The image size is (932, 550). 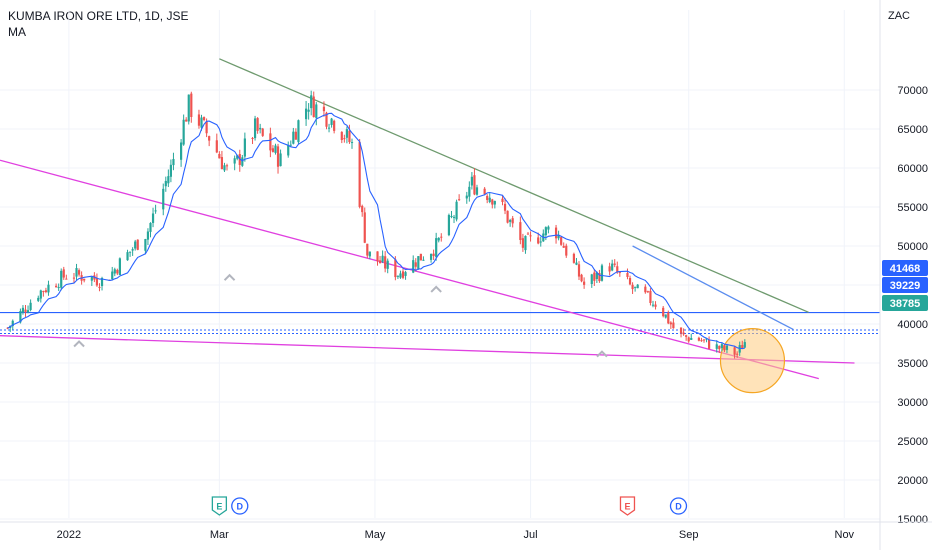 I want to click on price-tag-label: 39229, so click(x=905, y=286).